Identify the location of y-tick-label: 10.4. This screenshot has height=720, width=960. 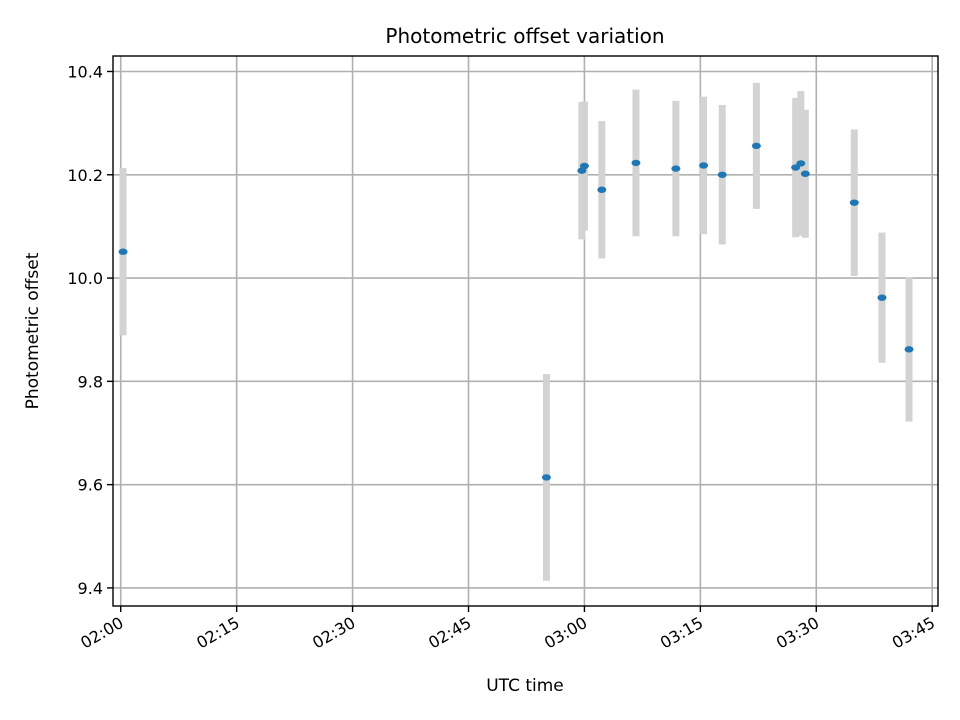
(85, 71).